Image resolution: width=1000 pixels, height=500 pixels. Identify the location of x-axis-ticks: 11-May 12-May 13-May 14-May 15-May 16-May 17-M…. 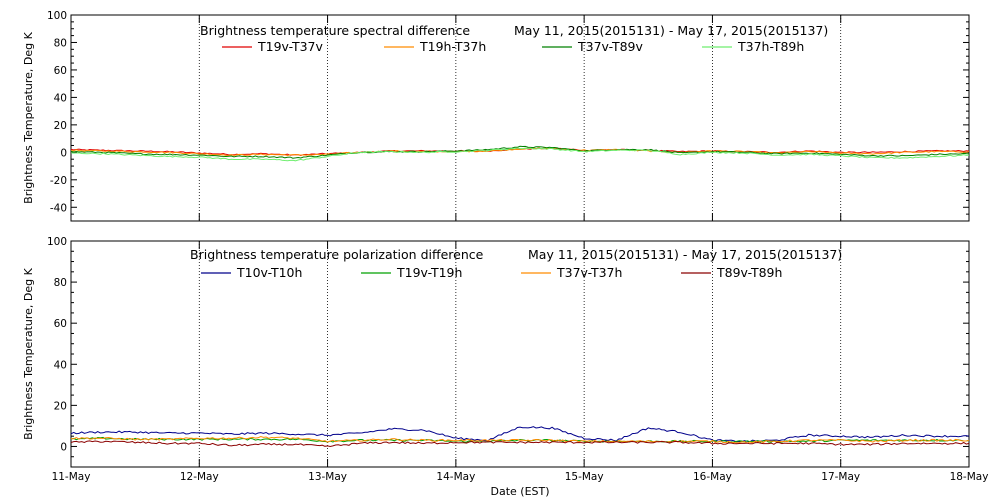
(520, 477).